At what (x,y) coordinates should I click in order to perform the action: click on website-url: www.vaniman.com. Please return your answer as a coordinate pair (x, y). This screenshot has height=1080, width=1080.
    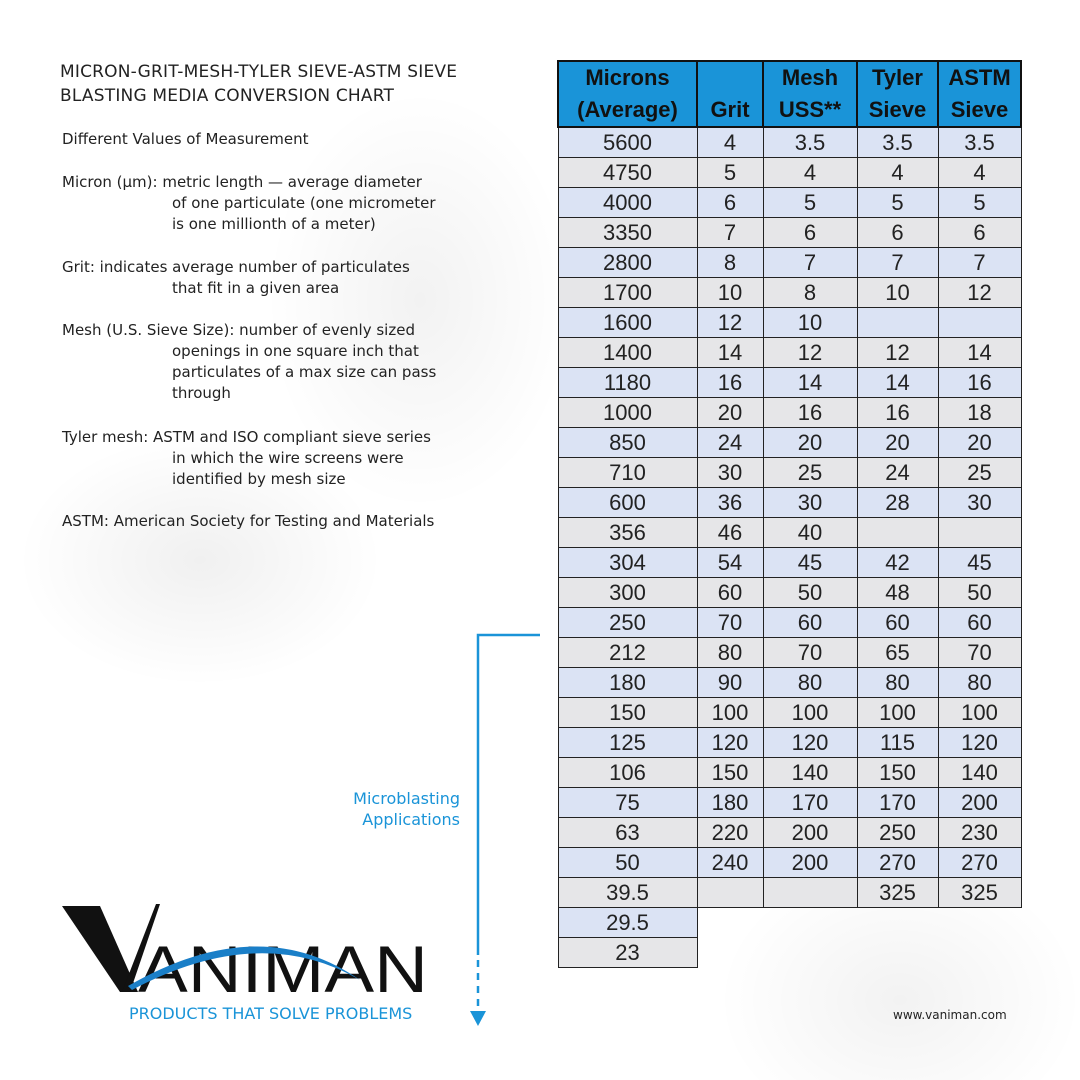
    Looking at the image, I should click on (950, 1015).